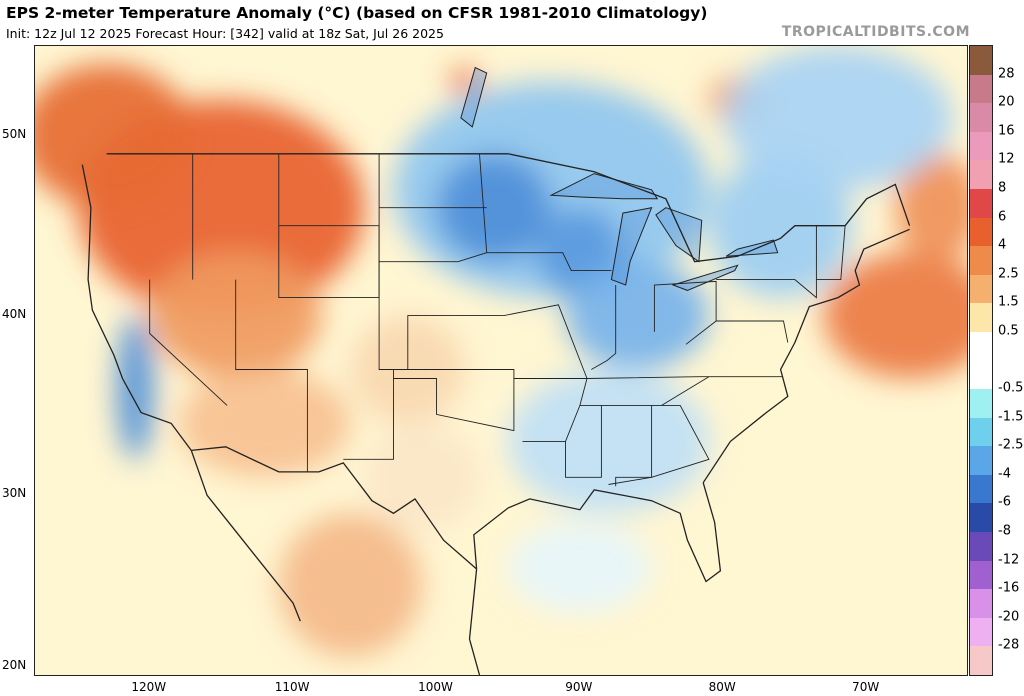 The image size is (1024, 696). What do you see at coordinates (806, 356) in the screenshot?
I see `boundary-east-coast` at bounding box center [806, 356].